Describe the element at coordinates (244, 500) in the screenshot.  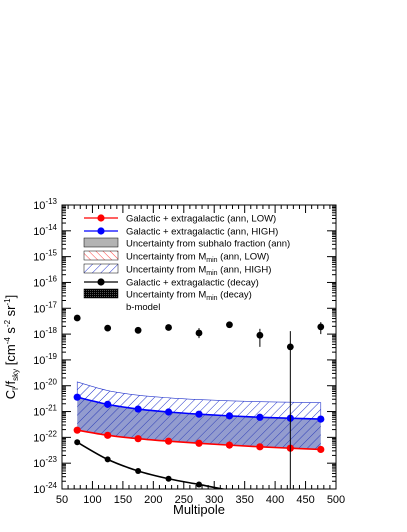
I see `x-tick-label-6: 350` at that location.